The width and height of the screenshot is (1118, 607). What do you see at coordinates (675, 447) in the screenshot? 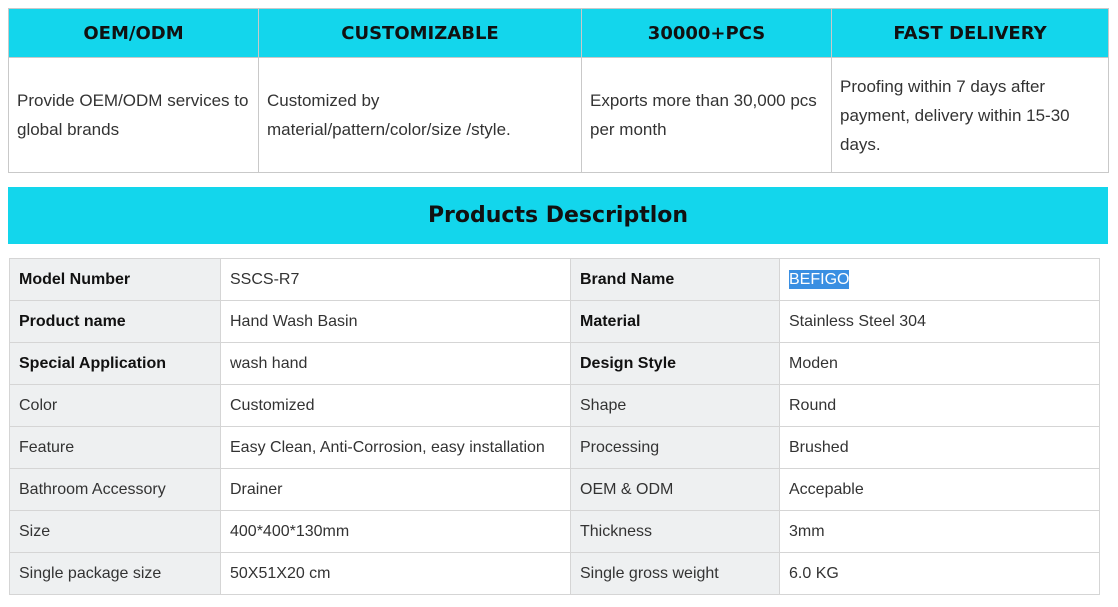
I see `spec-label: Processing` at bounding box center [675, 447].